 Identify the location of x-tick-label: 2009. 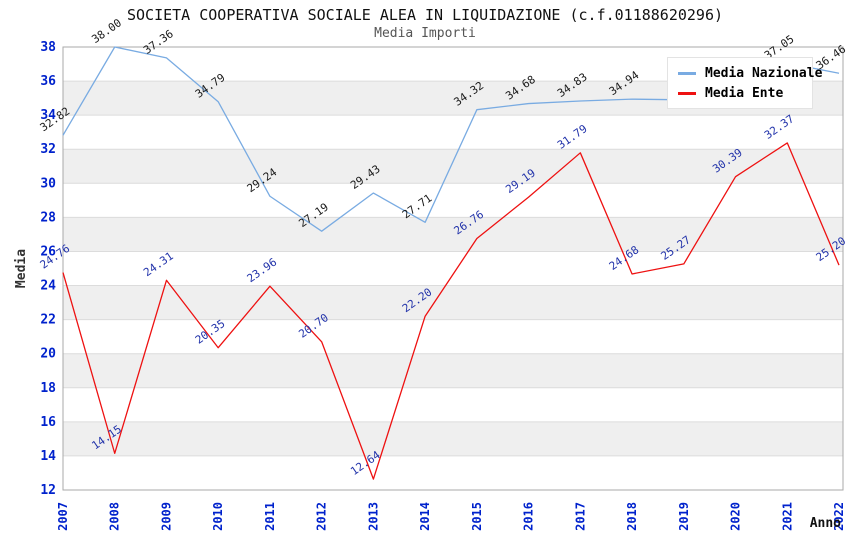
(166, 516).